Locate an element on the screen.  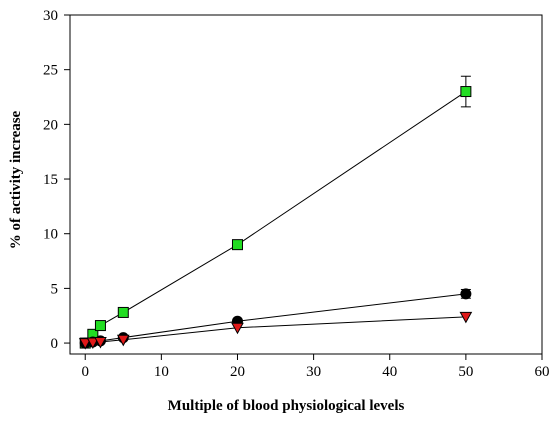
y-tick-label: 5 is located at coordinates (55, 289).